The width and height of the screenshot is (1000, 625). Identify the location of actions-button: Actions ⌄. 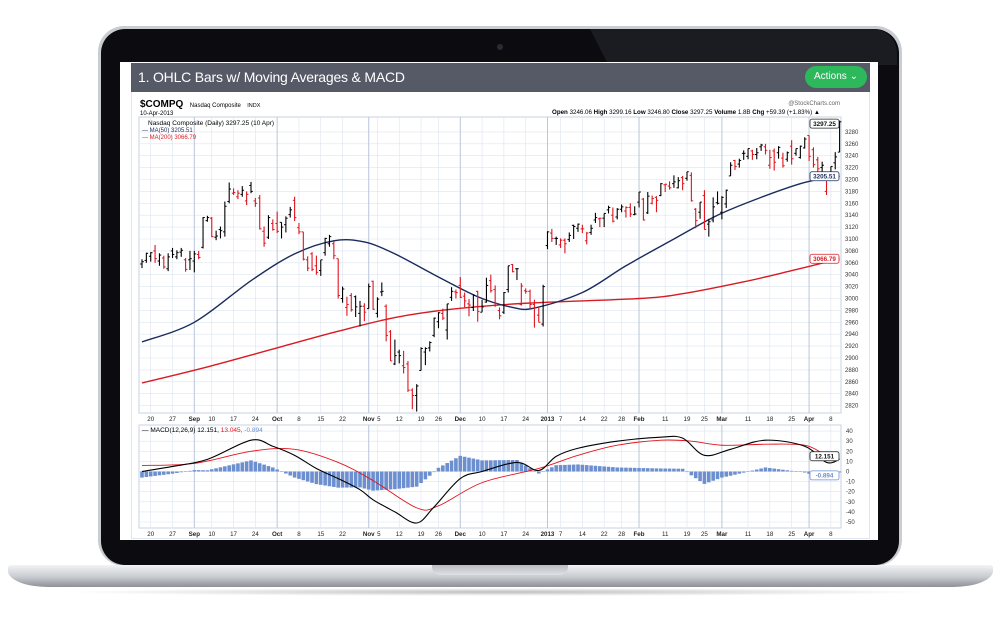
(836, 77).